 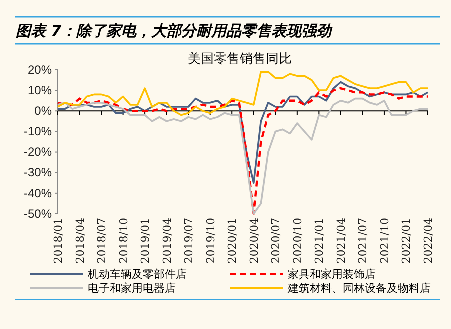 I want to click on x-tick-label: 2018/10, so click(x=123, y=241).